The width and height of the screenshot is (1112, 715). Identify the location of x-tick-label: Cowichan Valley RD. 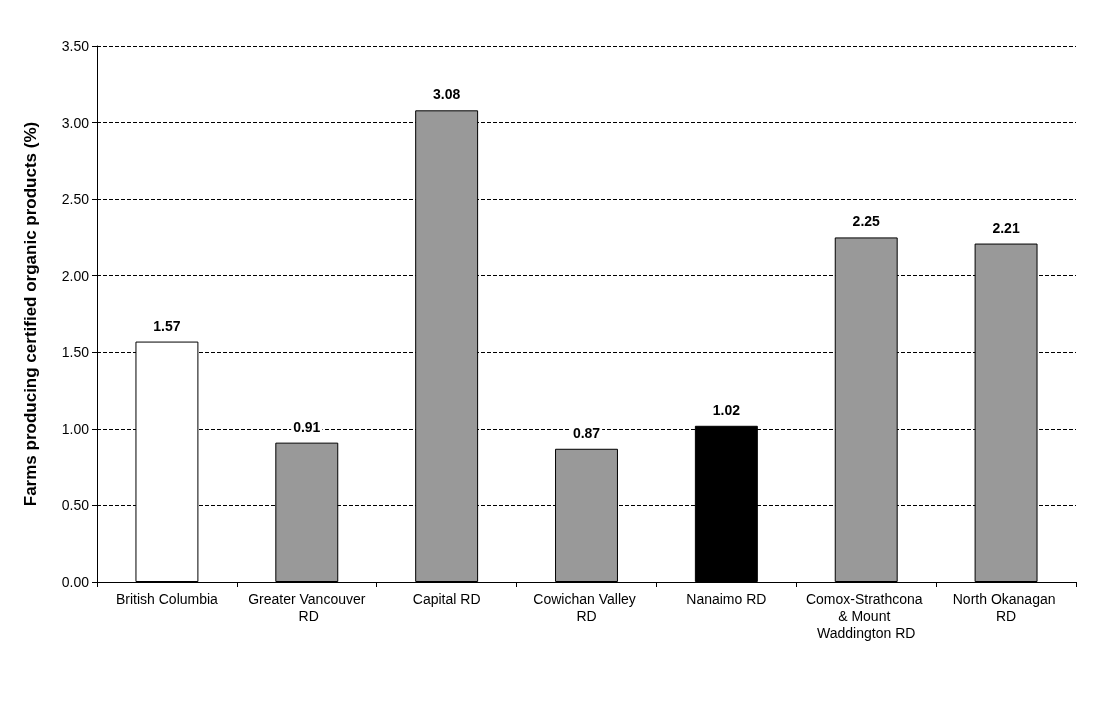
(586, 607).